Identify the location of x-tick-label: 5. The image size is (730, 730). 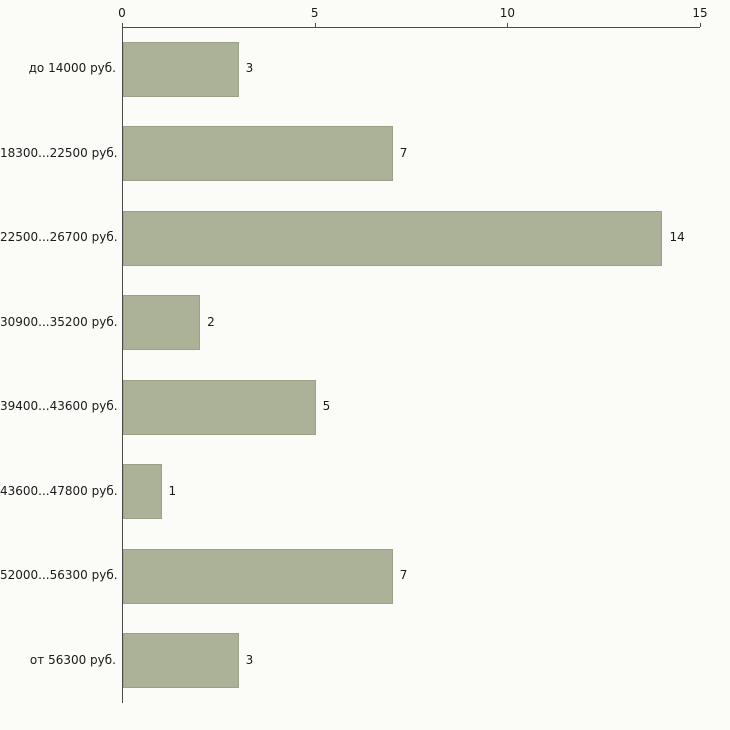
(314, 13).